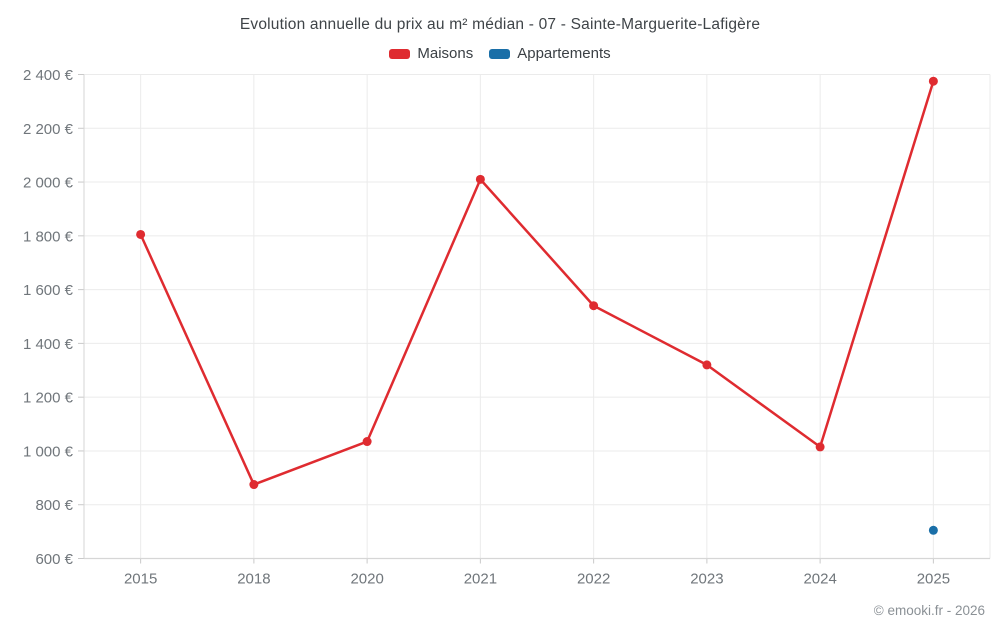  I want to click on x-axis-label: 2015, so click(140, 579).